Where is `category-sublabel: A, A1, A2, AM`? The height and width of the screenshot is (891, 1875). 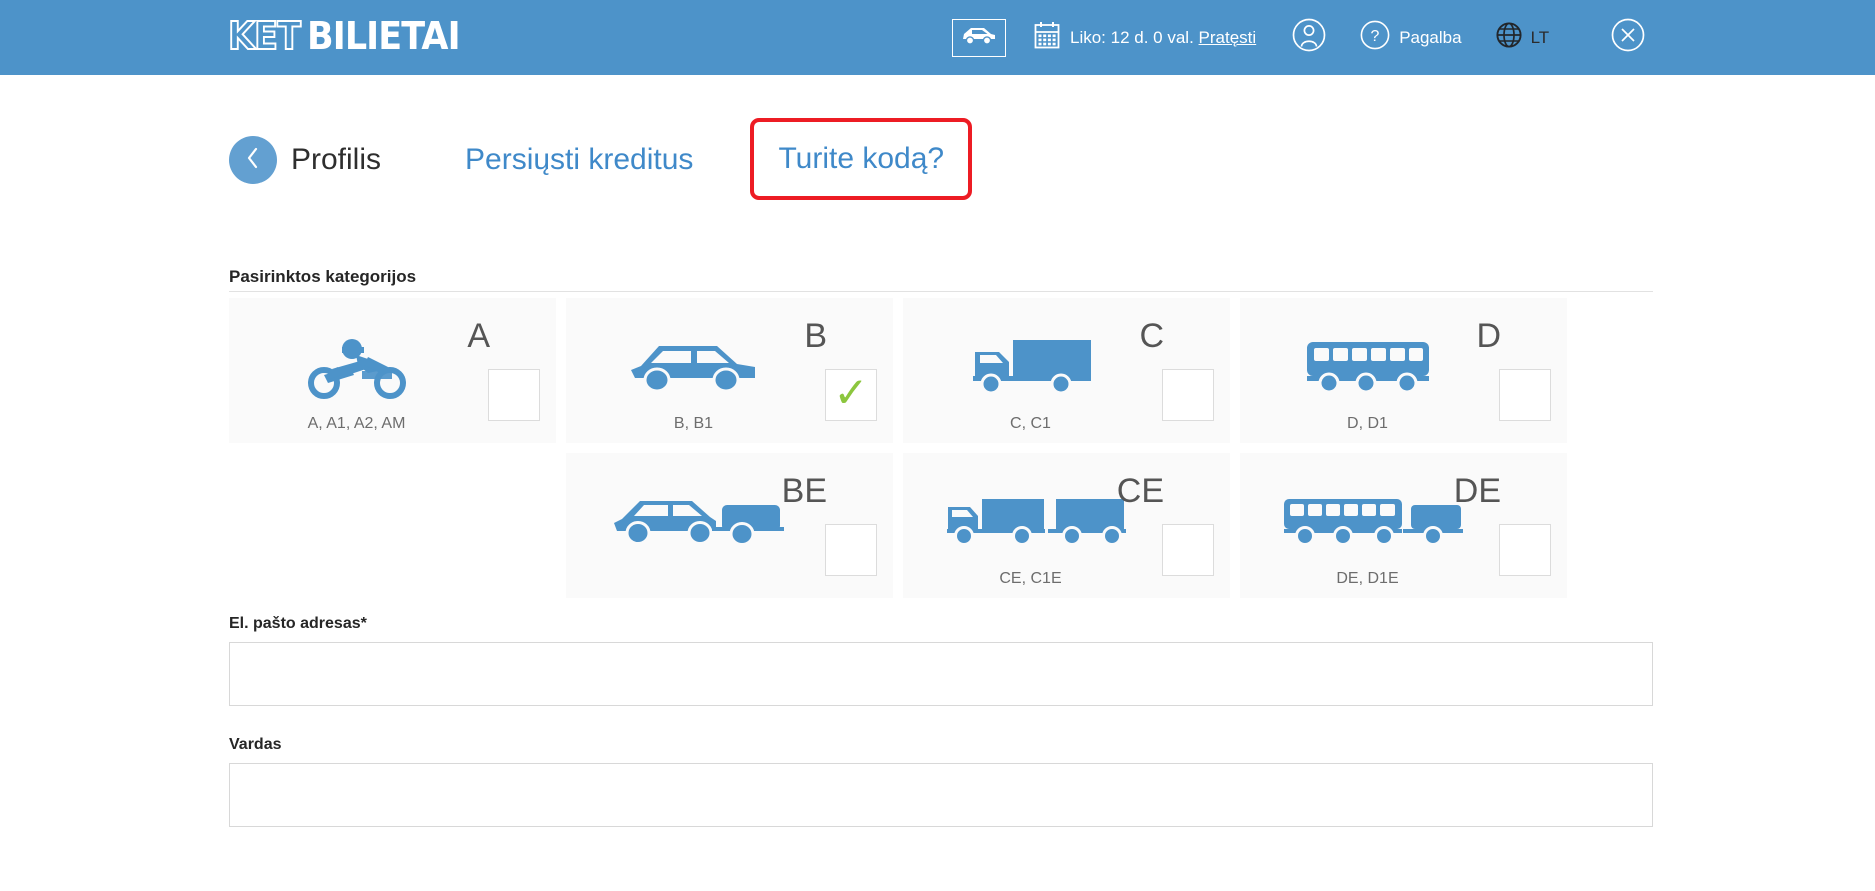 category-sublabel: A, A1, A2, AM is located at coordinates (356, 423).